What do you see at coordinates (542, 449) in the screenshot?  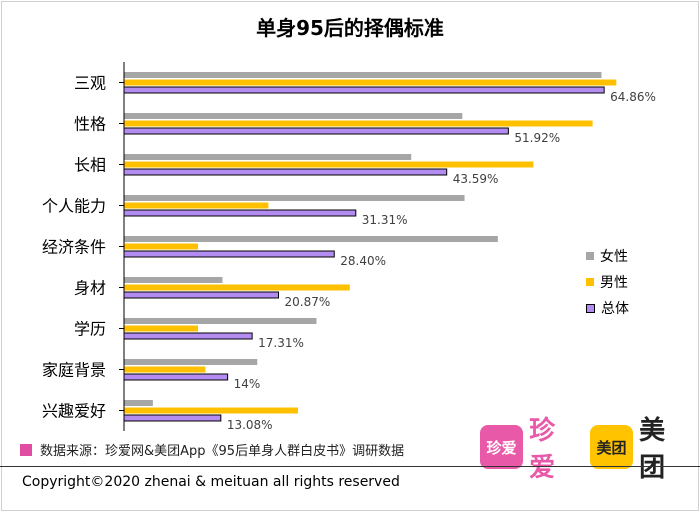 I see `zhenai-wordmark: 珍爱` at bounding box center [542, 449].